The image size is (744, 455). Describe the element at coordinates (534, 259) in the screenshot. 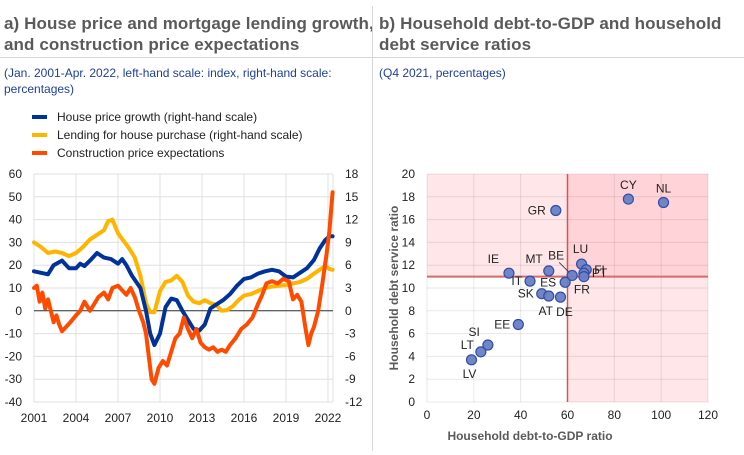

I see `chart-b-point-label-mt: MT` at that location.